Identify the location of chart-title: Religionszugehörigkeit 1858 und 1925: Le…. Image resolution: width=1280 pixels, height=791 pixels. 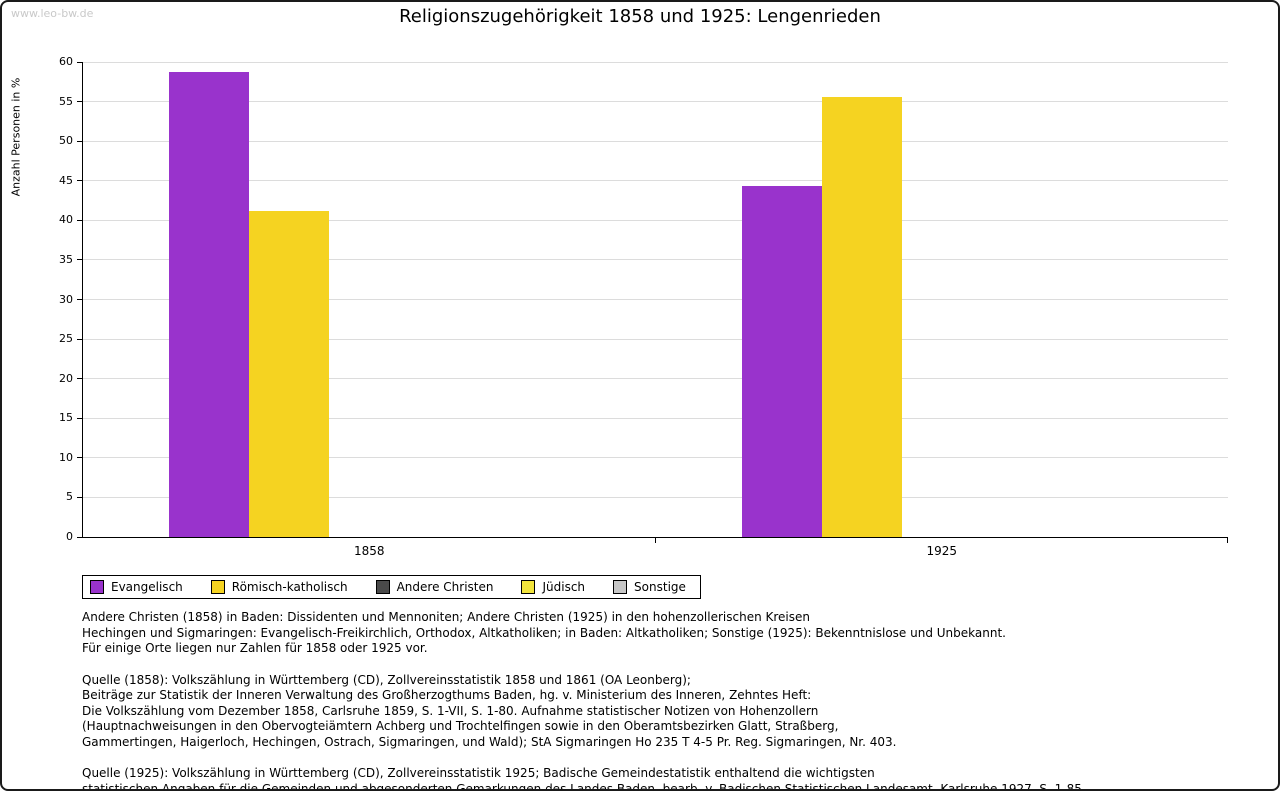
(640, 16).